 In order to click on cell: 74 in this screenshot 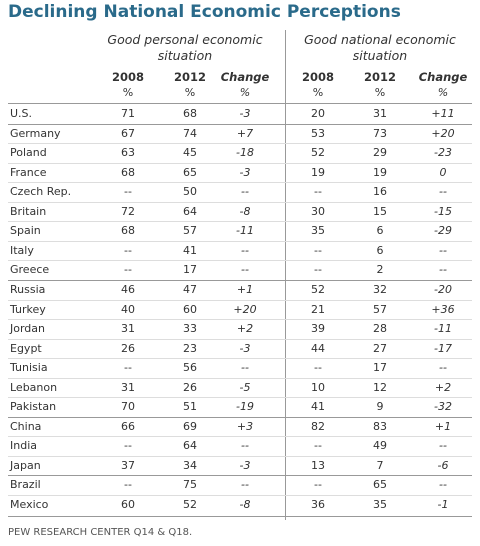, I will do `click(190, 133)`.